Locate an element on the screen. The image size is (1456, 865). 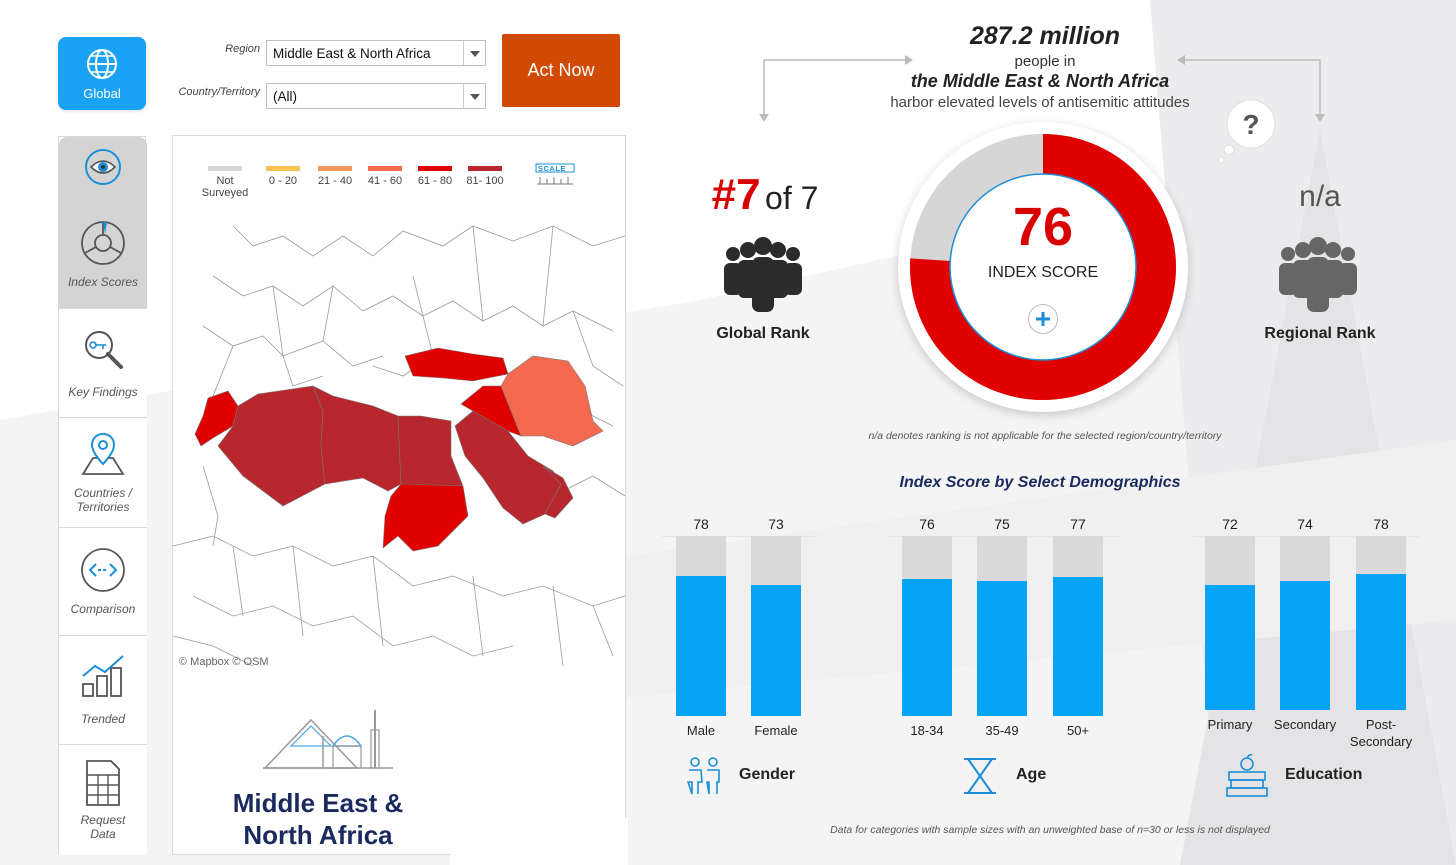
global-button-label: Global is located at coordinates (102, 93).